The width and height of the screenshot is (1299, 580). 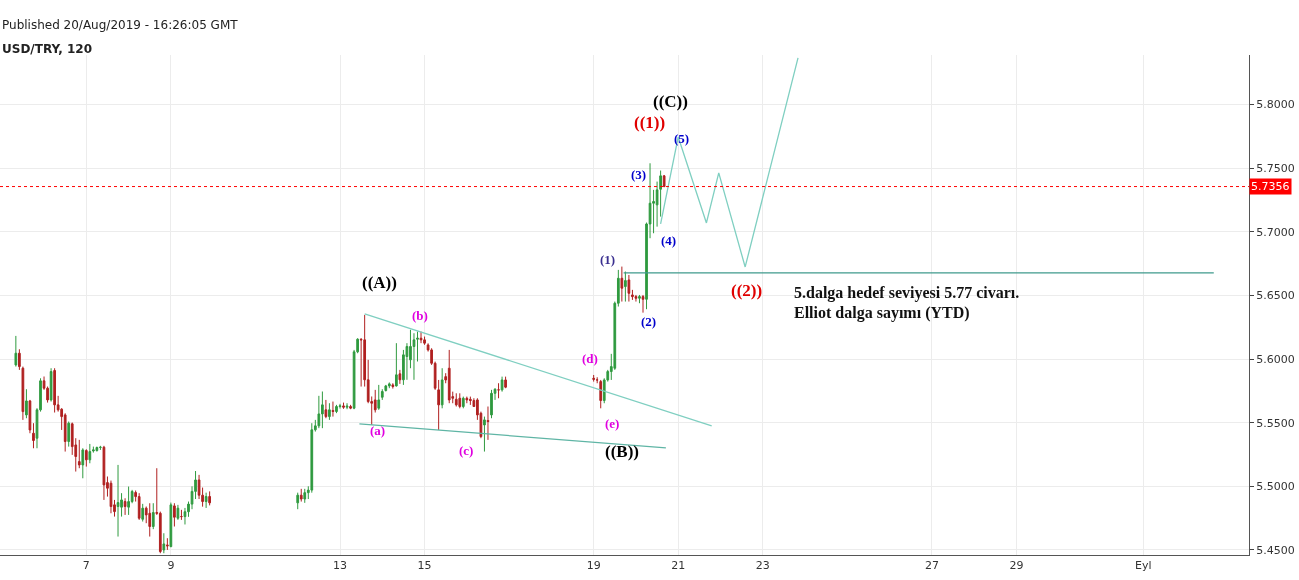 I want to click on annotation: (5), so click(x=682, y=138).